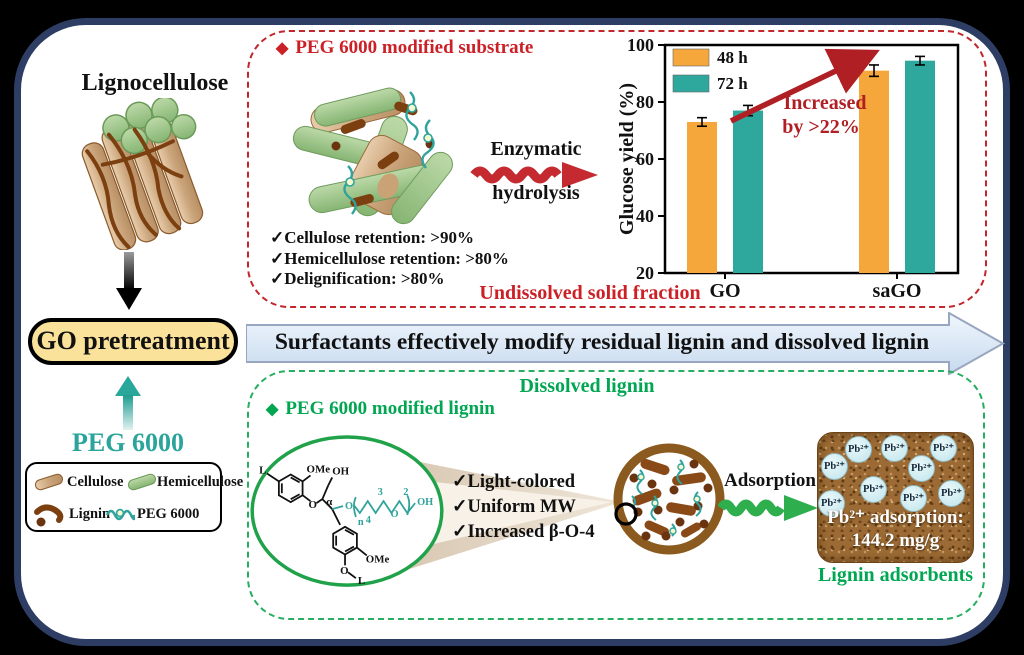 This screenshot has height=655, width=1024. Describe the element at coordinates (282, 48) in the screenshot. I see `red-diamond-icon: ◆` at that location.